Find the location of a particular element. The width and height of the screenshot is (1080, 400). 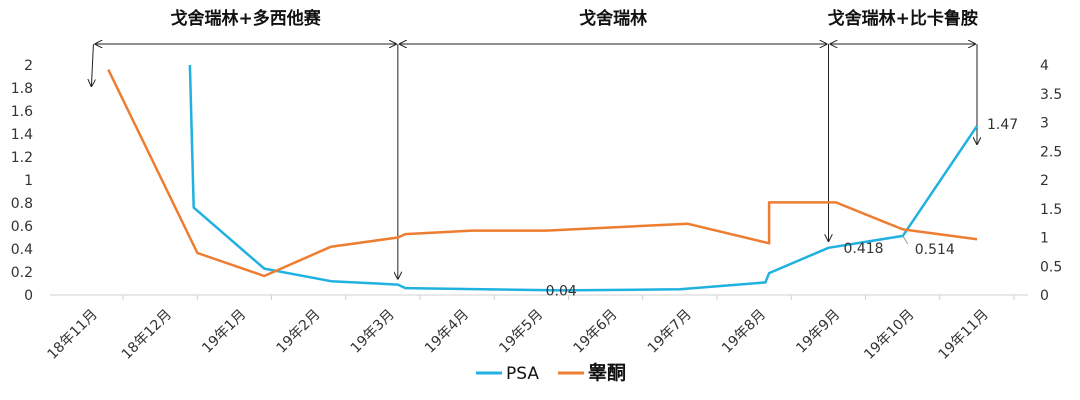

x-tick-label: 18年11月 is located at coordinates (73, 335).